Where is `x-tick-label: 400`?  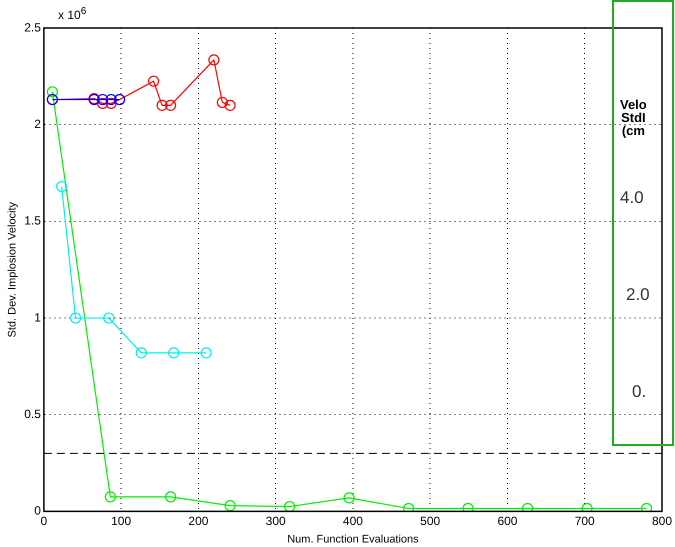
x-tick-label: 400 is located at coordinates (353, 521).